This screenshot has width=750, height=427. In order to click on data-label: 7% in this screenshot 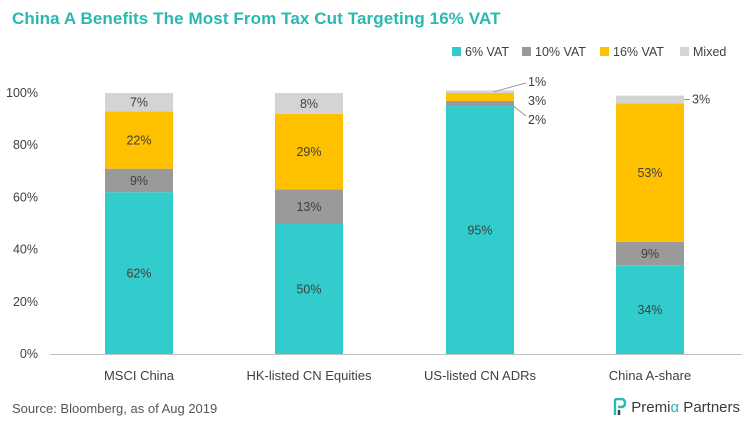, I will do `click(139, 103)`.